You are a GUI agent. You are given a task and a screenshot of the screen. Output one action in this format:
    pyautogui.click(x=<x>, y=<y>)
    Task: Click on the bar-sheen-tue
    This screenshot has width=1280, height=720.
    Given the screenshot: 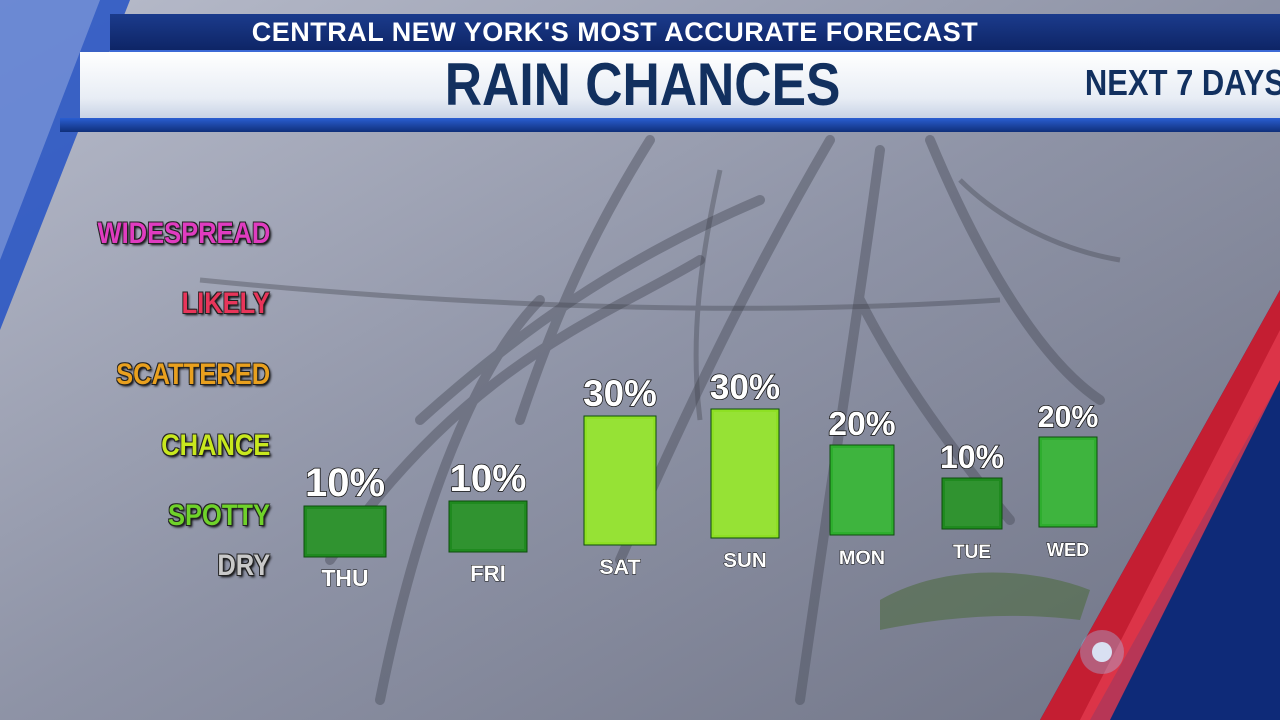 What is the action you would take?
    pyautogui.click(x=972, y=503)
    